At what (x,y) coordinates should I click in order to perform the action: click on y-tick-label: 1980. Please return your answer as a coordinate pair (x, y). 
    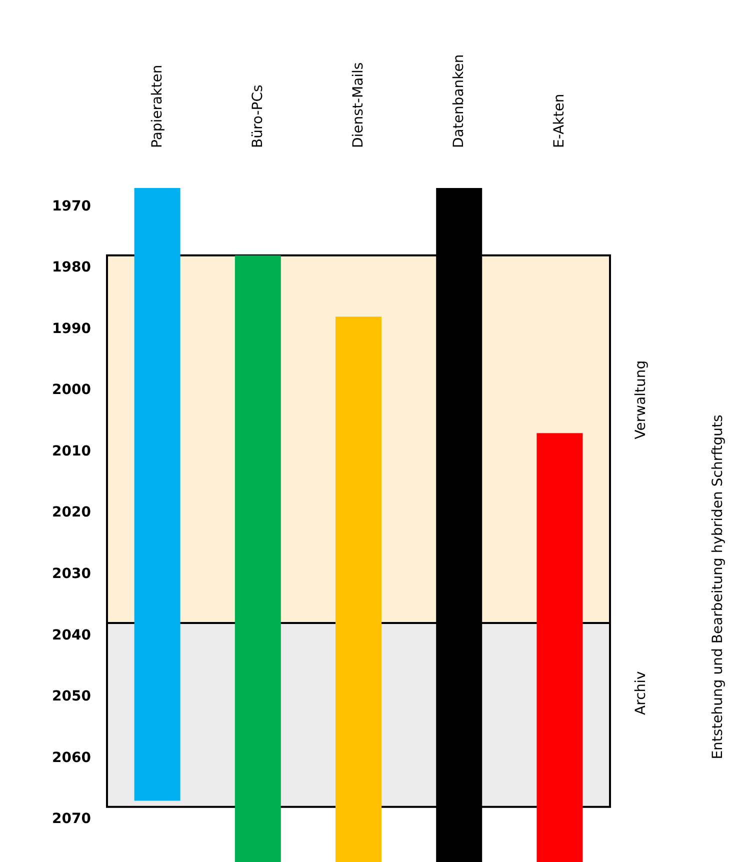
    Looking at the image, I should click on (72, 268).